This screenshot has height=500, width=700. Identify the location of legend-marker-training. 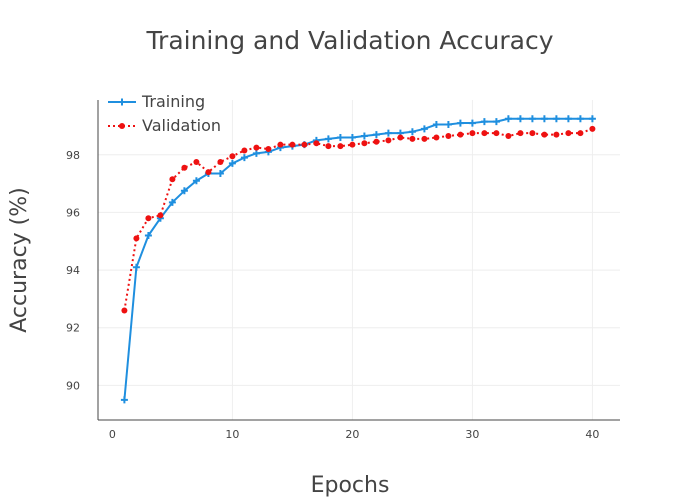
(122, 102).